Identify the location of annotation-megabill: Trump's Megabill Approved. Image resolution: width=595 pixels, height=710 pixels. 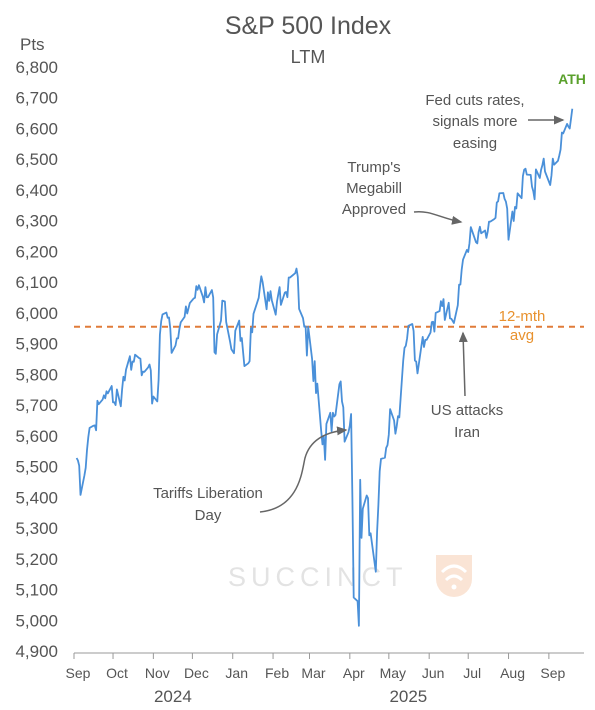
(402, 192).